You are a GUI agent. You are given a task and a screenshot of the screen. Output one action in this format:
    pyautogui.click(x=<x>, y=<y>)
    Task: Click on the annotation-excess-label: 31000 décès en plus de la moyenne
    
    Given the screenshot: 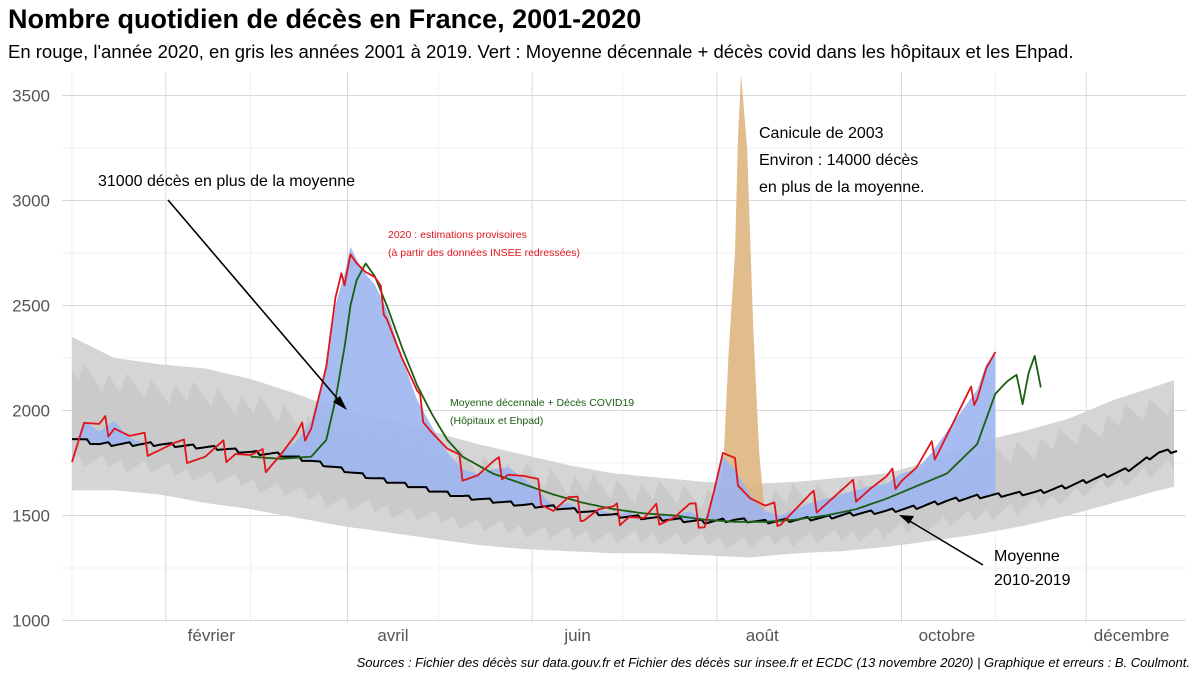 What is the action you would take?
    pyautogui.click(x=226, y=181)
    